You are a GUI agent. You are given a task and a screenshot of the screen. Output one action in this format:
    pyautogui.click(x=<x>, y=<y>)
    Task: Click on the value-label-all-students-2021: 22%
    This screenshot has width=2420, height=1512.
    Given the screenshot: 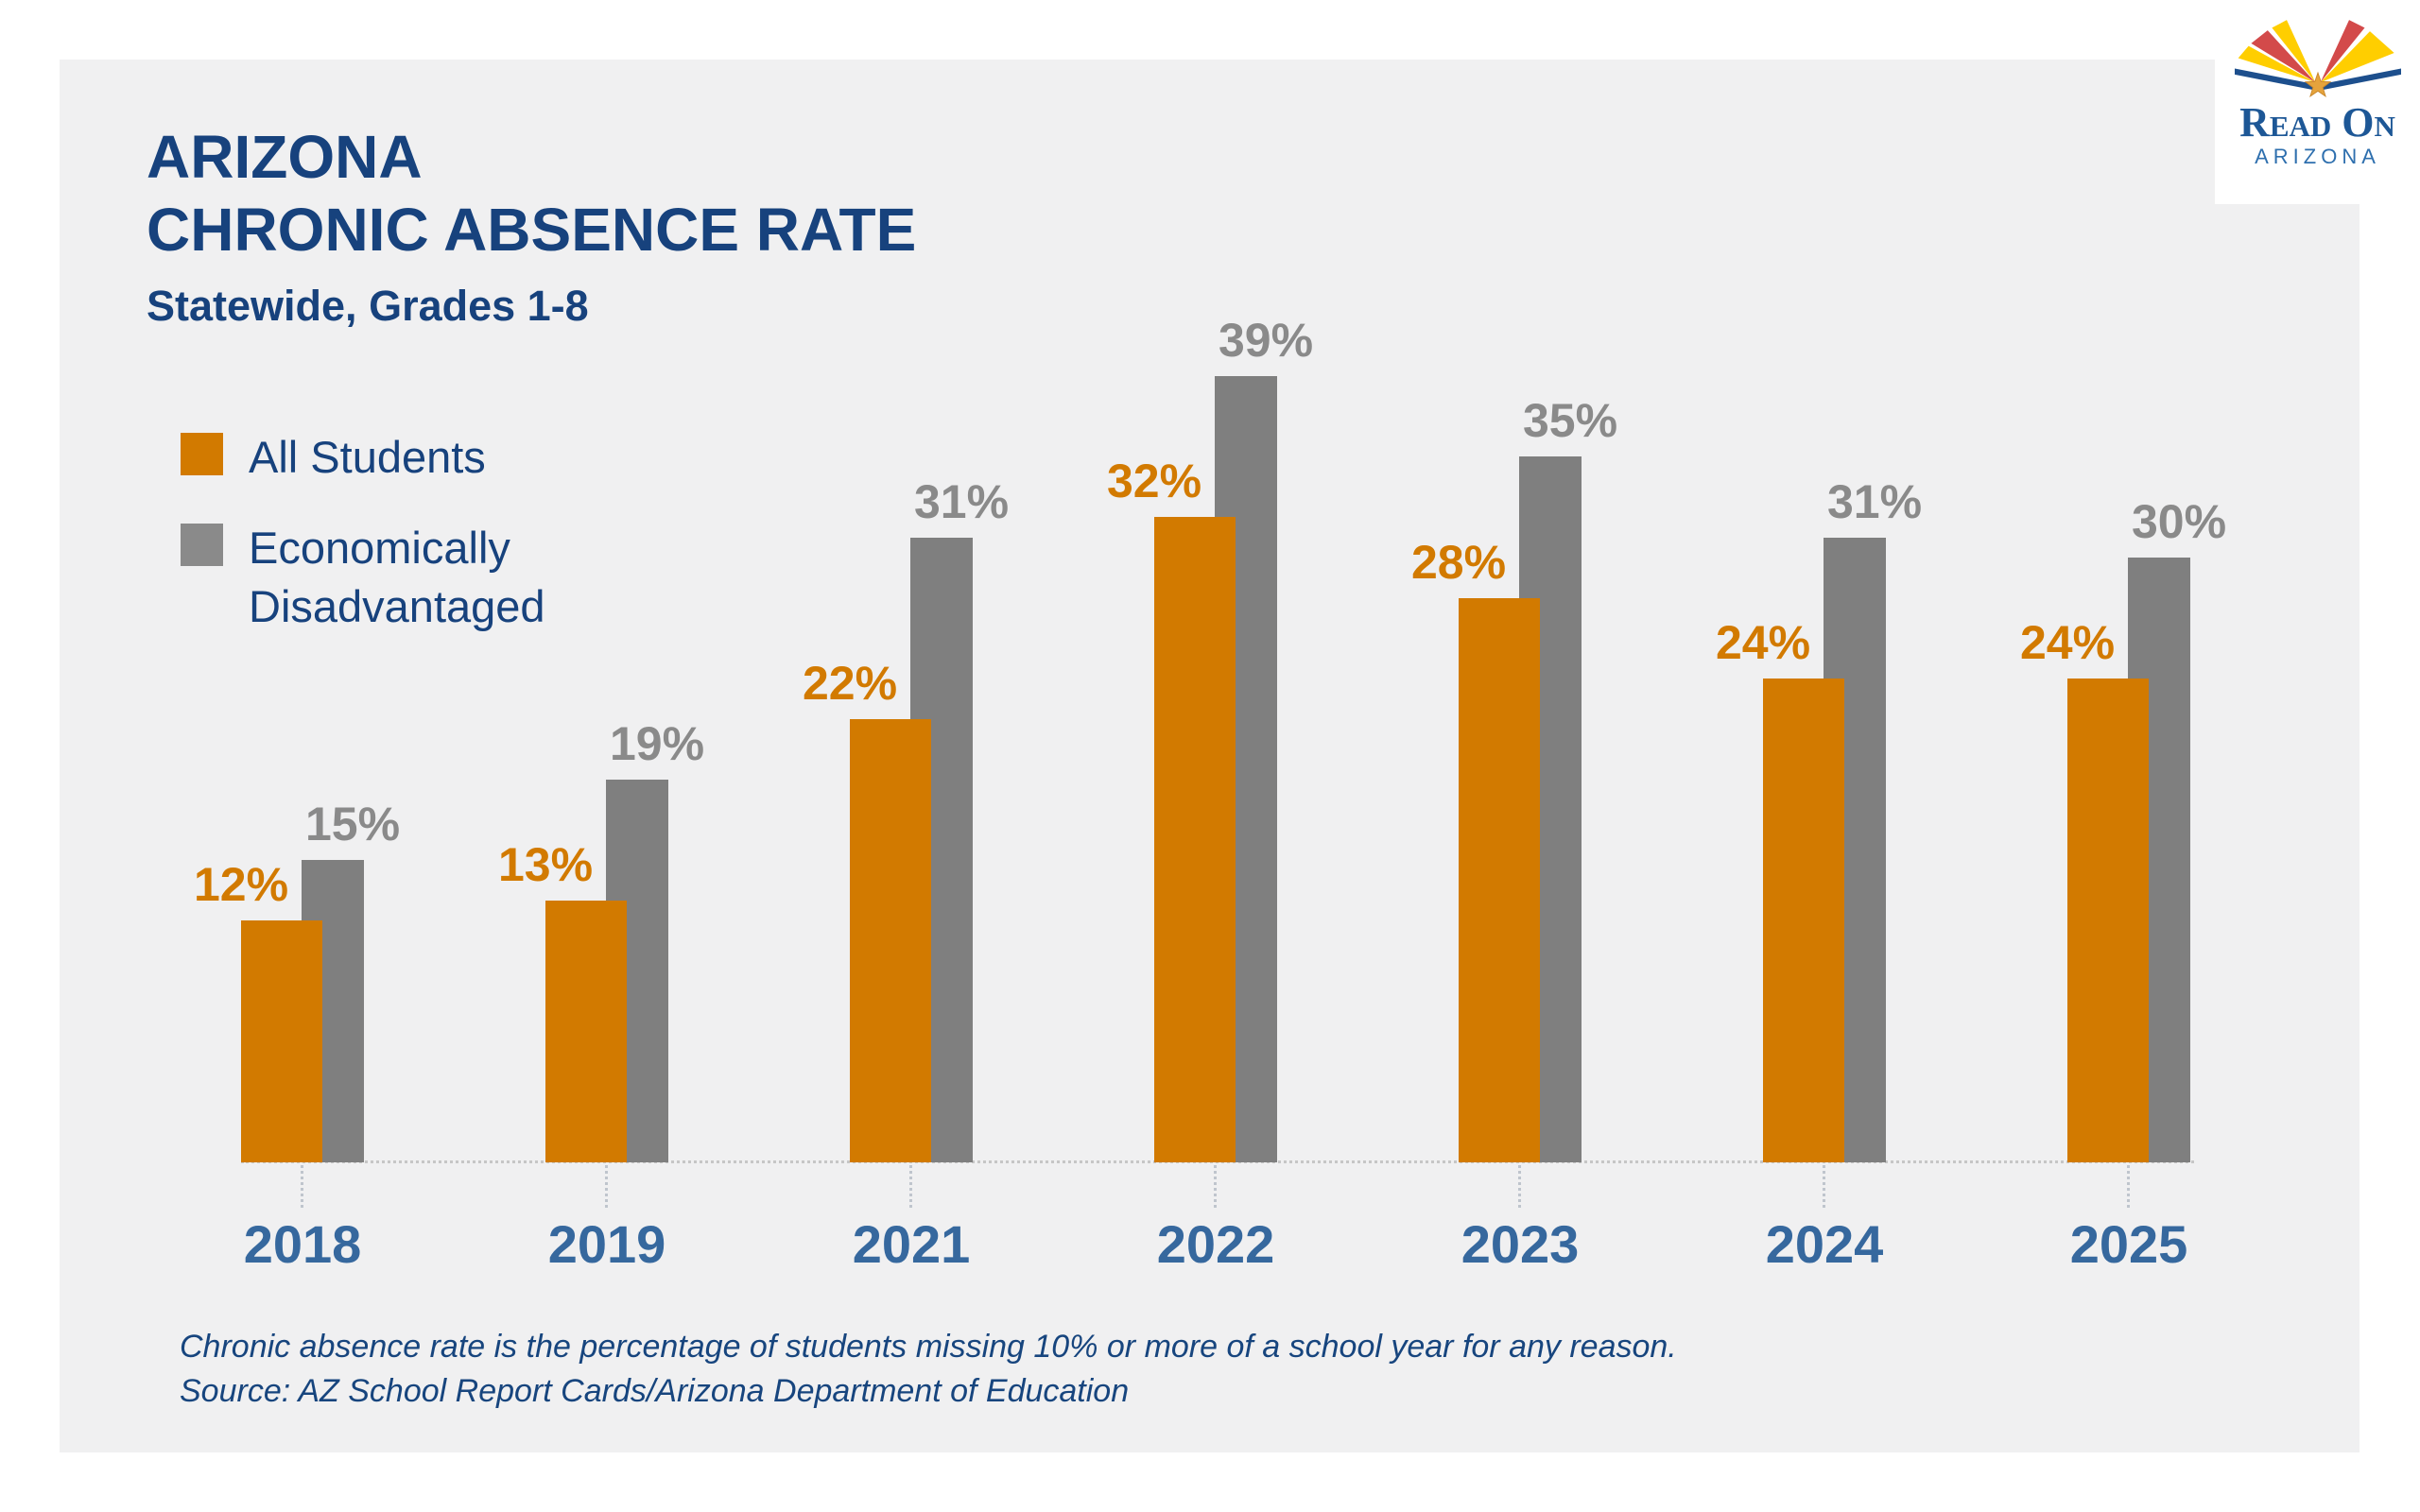 What is the action you would take?
    pyautogui.click(x=850, y=683)
    